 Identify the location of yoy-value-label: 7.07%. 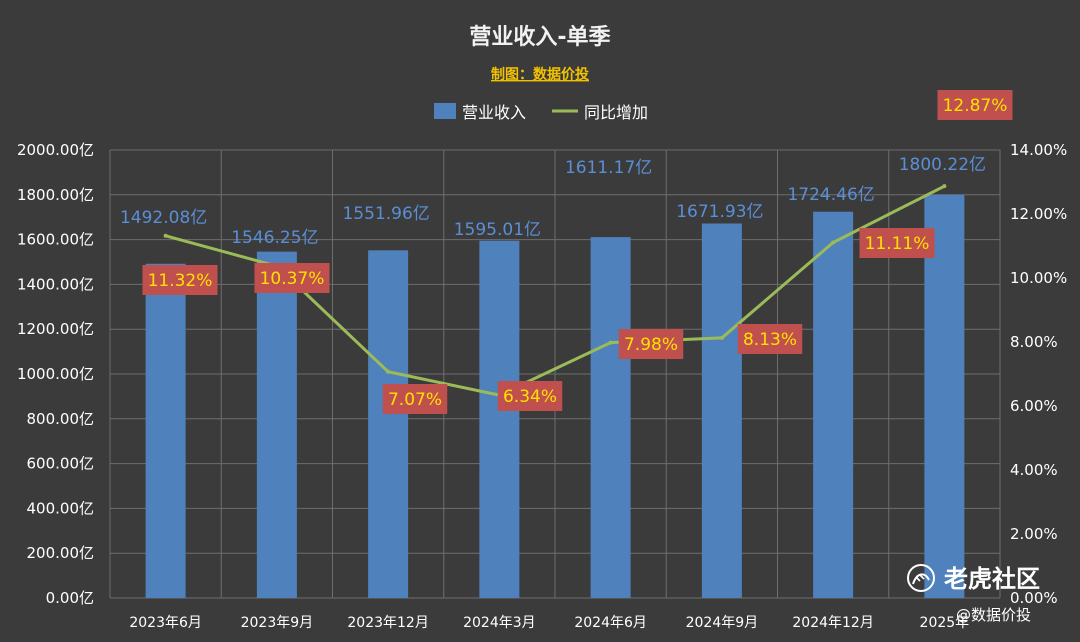
(415, 400).